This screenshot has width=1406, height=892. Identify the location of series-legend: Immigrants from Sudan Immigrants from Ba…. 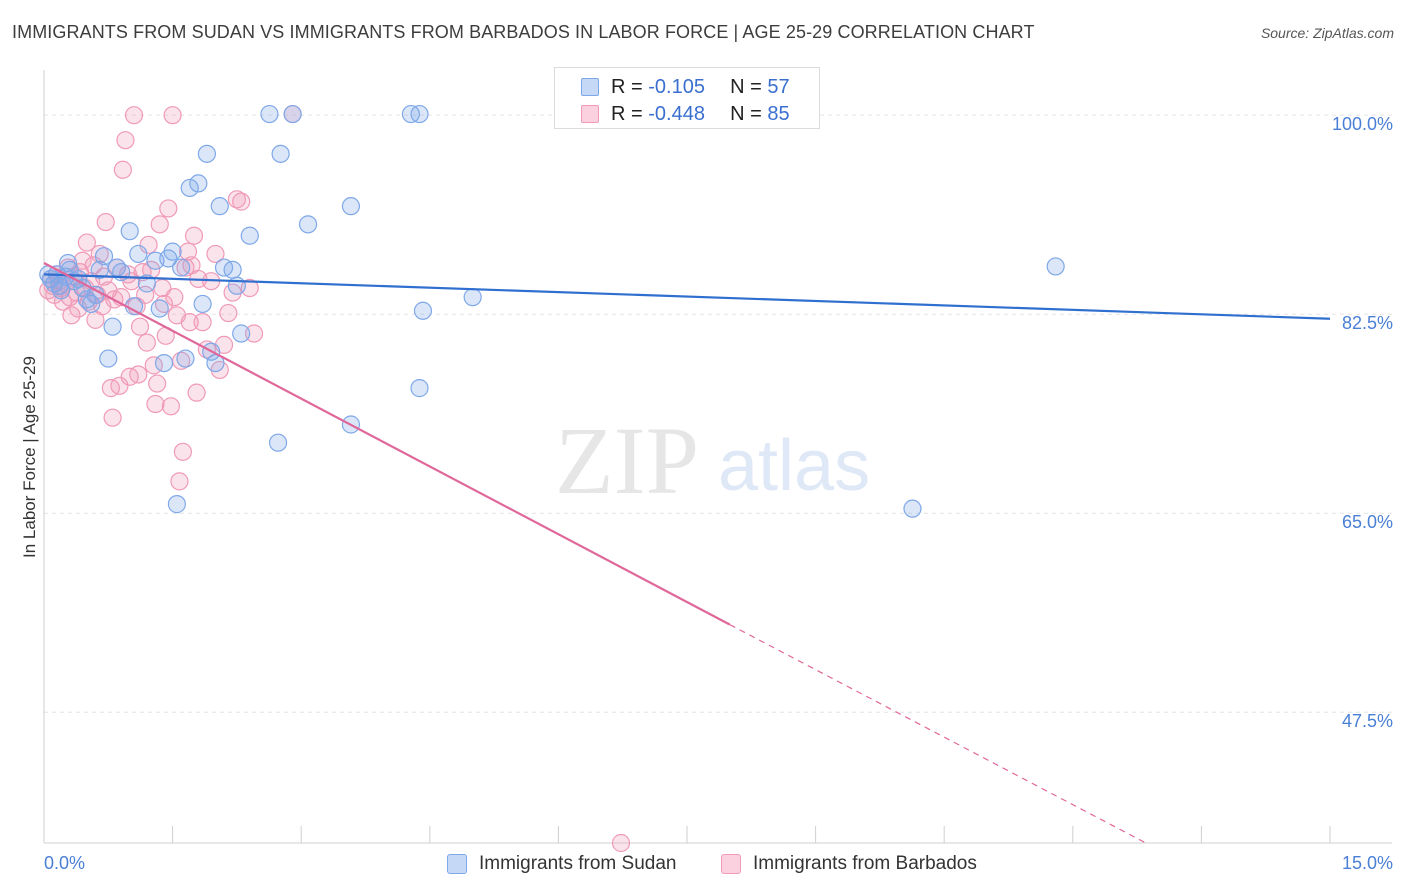
(703, 865).